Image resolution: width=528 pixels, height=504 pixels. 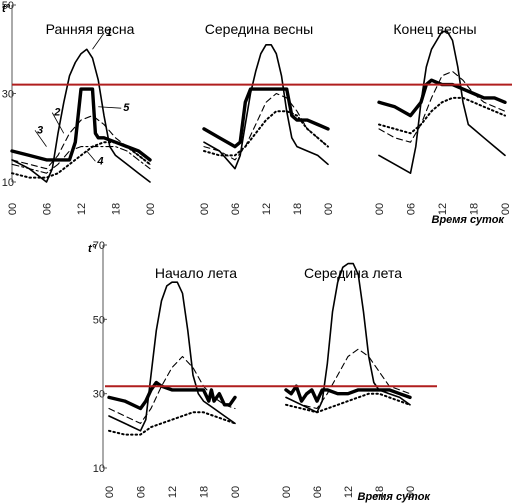 I want to click on chart-title: Ранняя весна, so click(x=90, y=29).